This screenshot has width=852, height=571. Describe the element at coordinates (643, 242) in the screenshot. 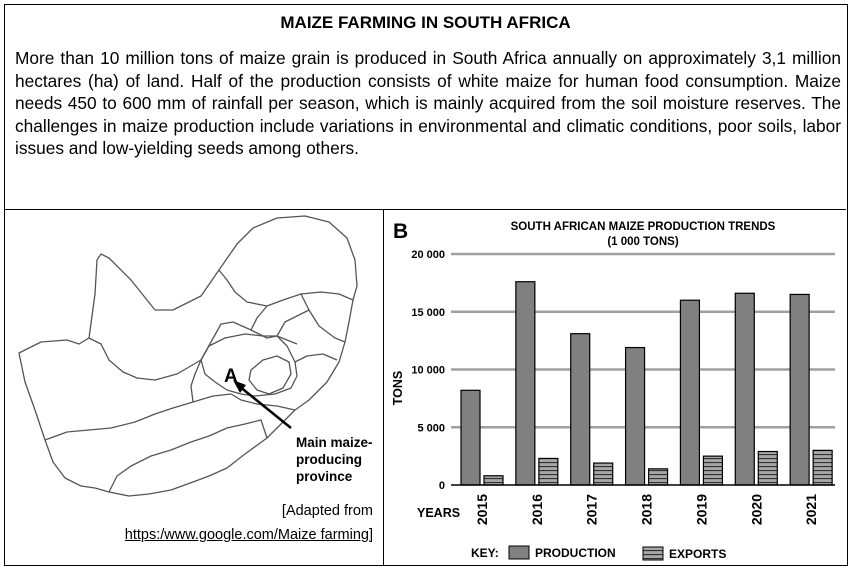

I see `chart-subtitle: (1 000 TONS)` at that location.